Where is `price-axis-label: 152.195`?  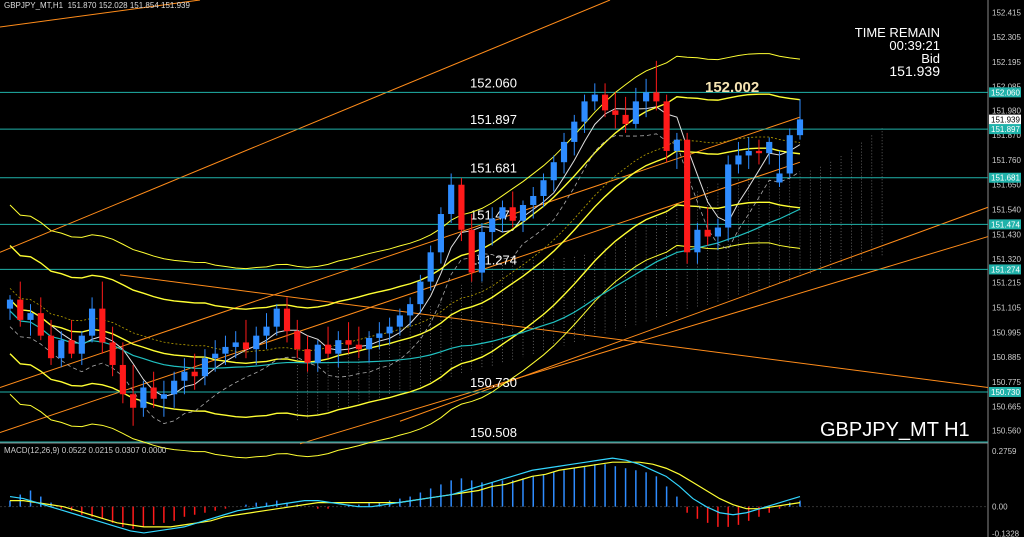 price-axis-label: 152.195 is located at coordinates (1006, 62).